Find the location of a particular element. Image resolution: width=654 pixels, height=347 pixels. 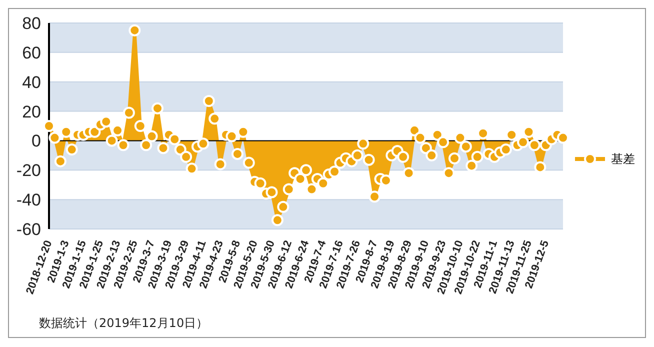

text: 数据统计（2019年12月10日） is located at coordinates (123, 323).